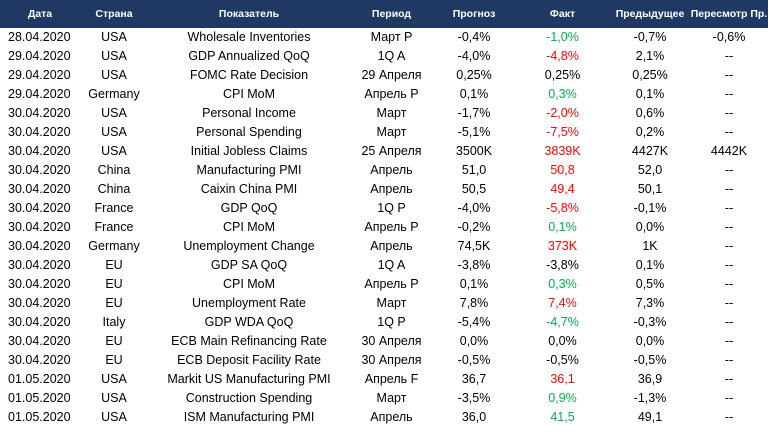 Image resolution: width=768 pixels, height=432 pixels. I want to click on cell-forecast: -0,5%, so click(474, 360).